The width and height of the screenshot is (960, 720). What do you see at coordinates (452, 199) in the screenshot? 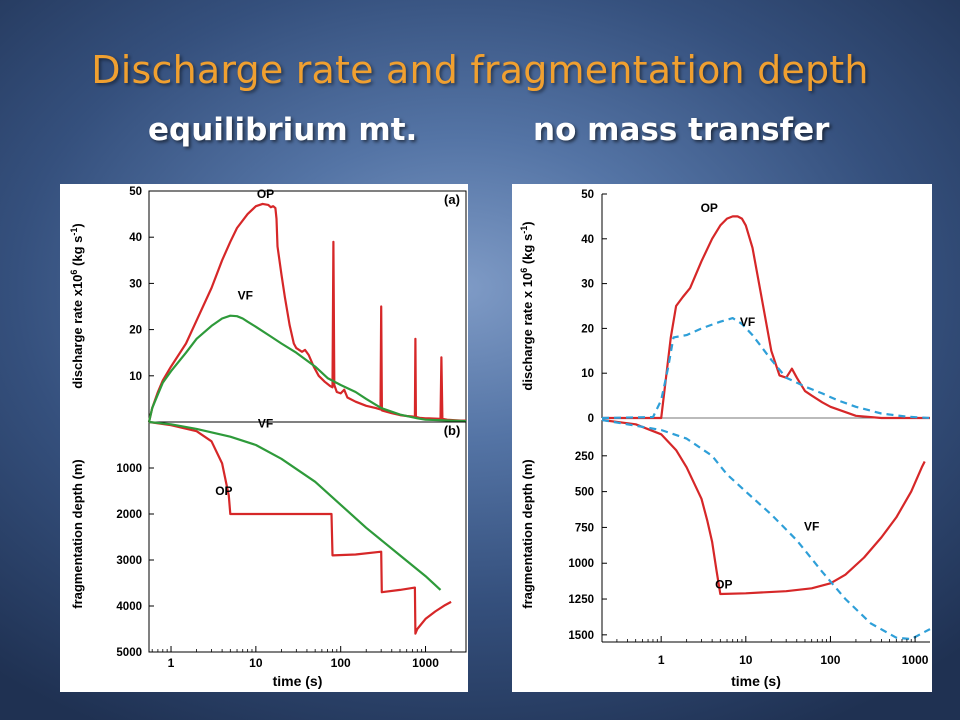
I see `left-panel-tag: (a)` at bounding box center [452, 199].